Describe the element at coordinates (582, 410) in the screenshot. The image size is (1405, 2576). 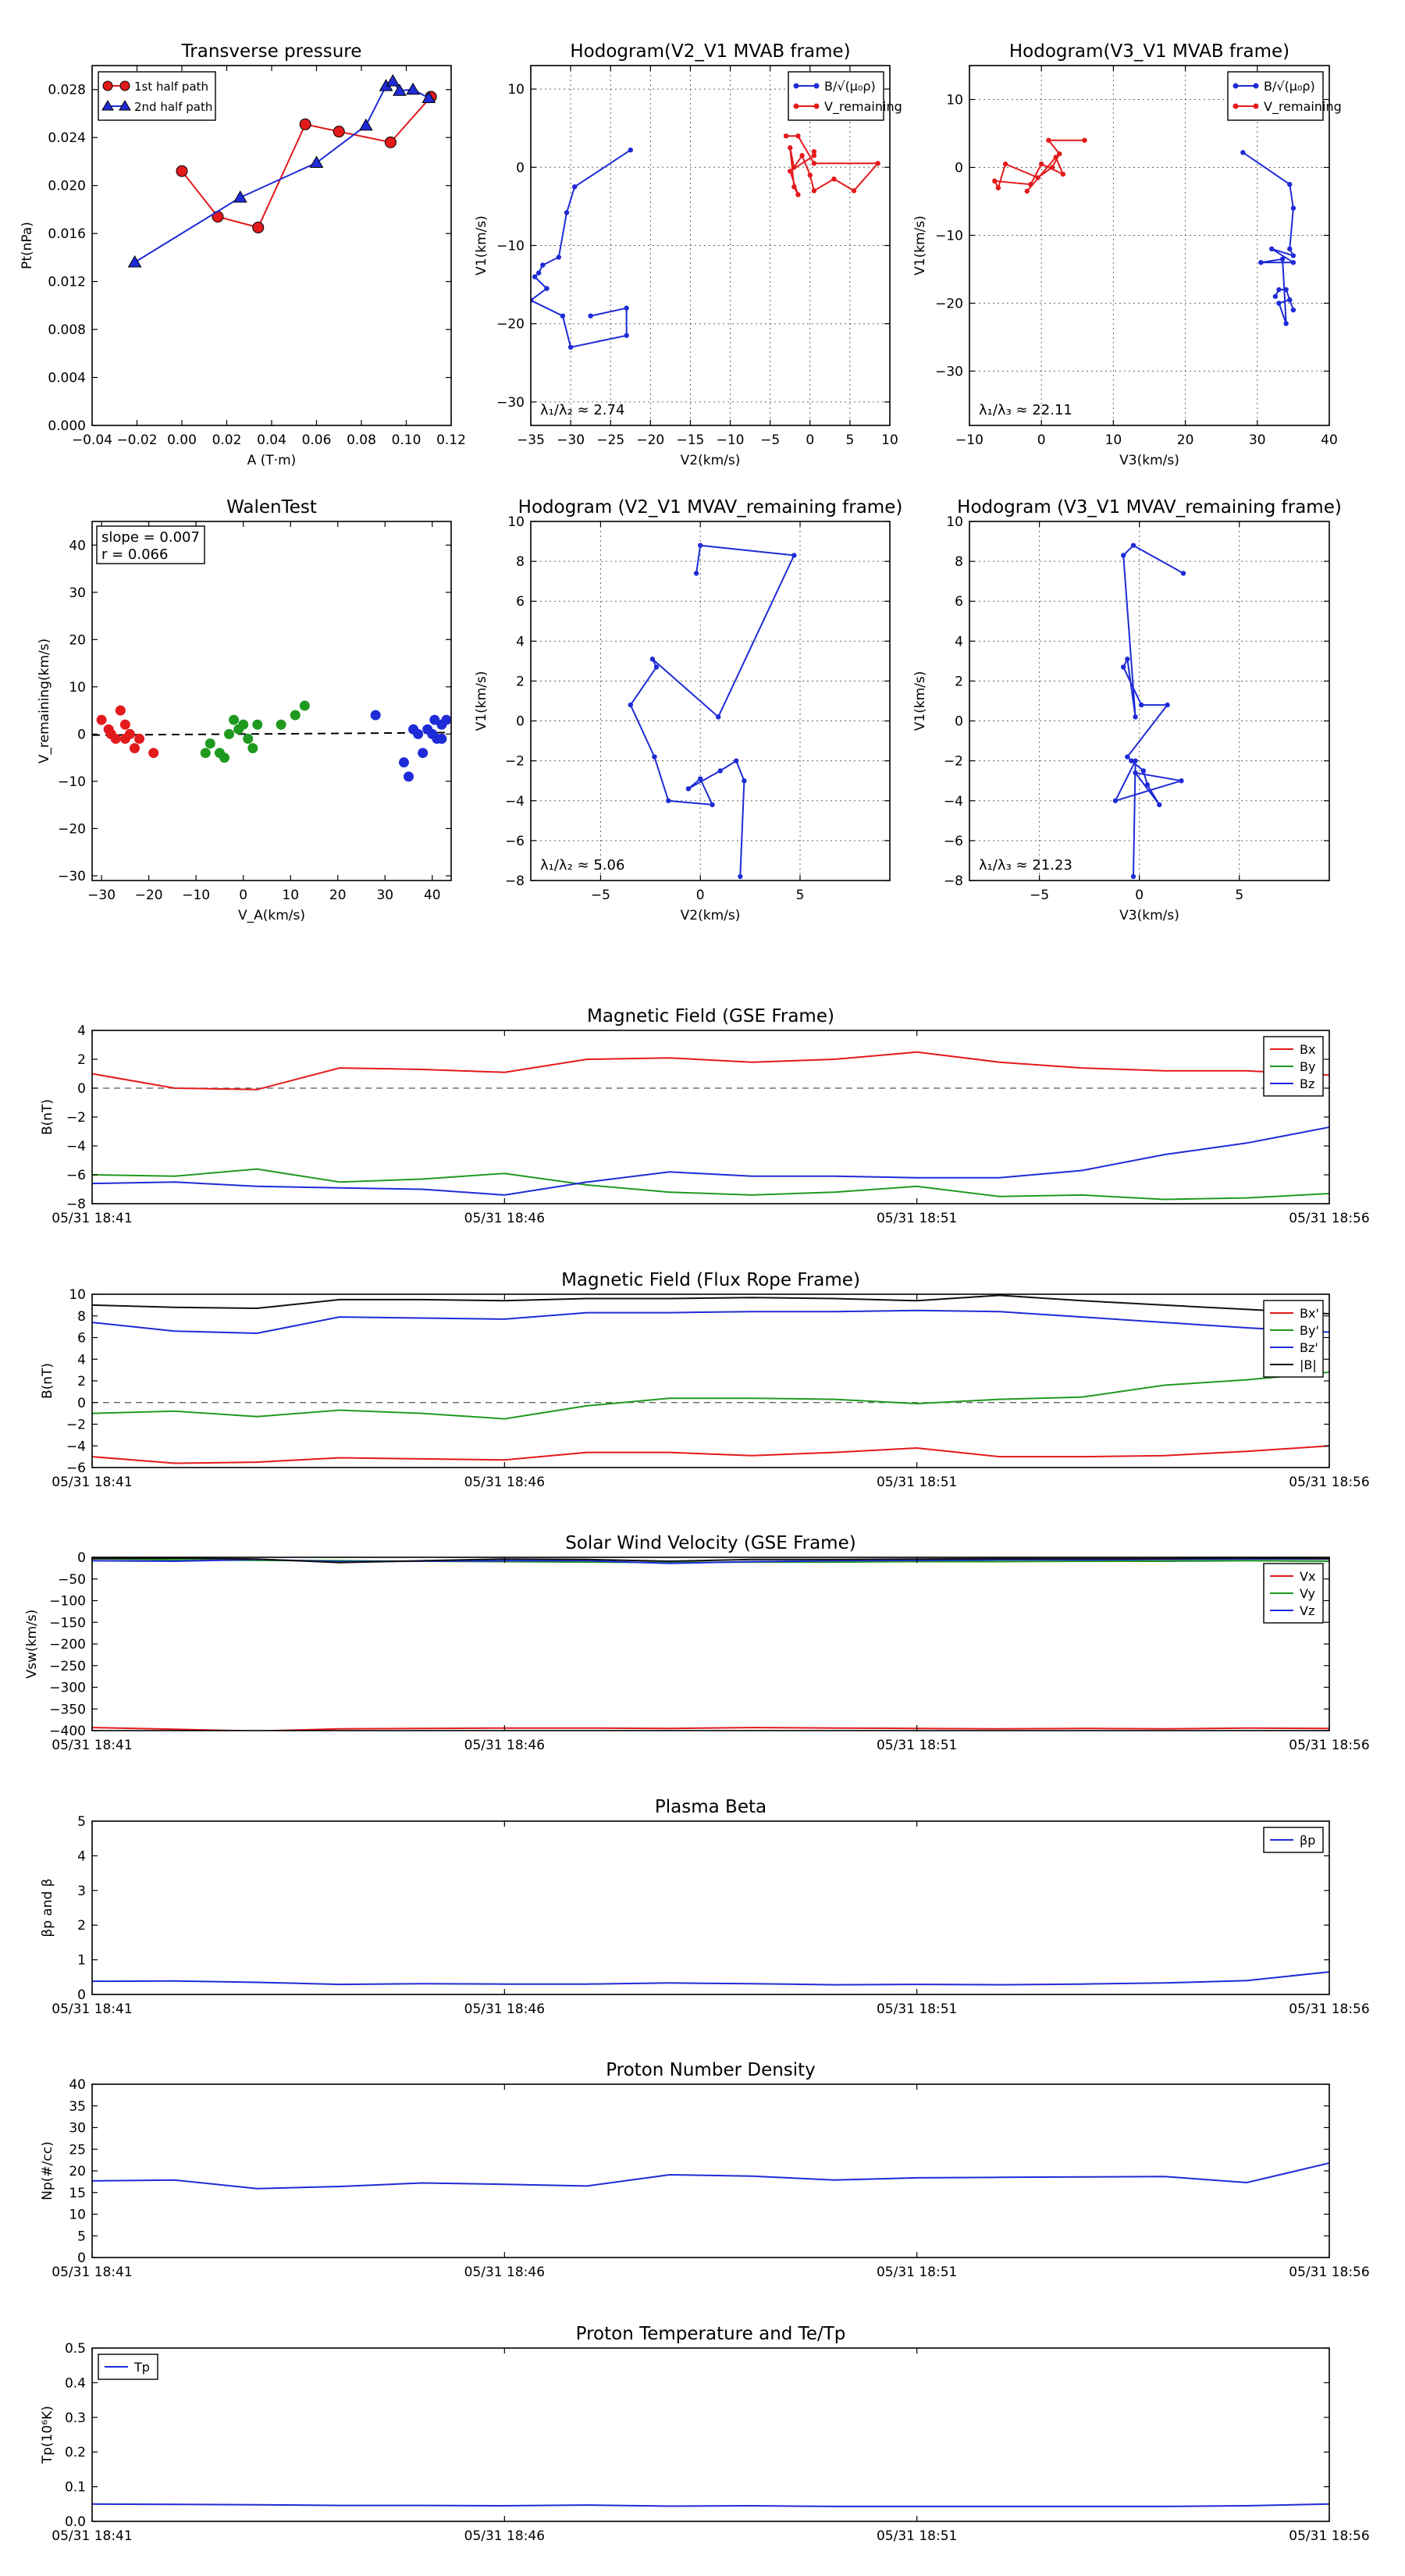
I see `annotation: λ₁/λ₂ ≈ 2.74` at that location.